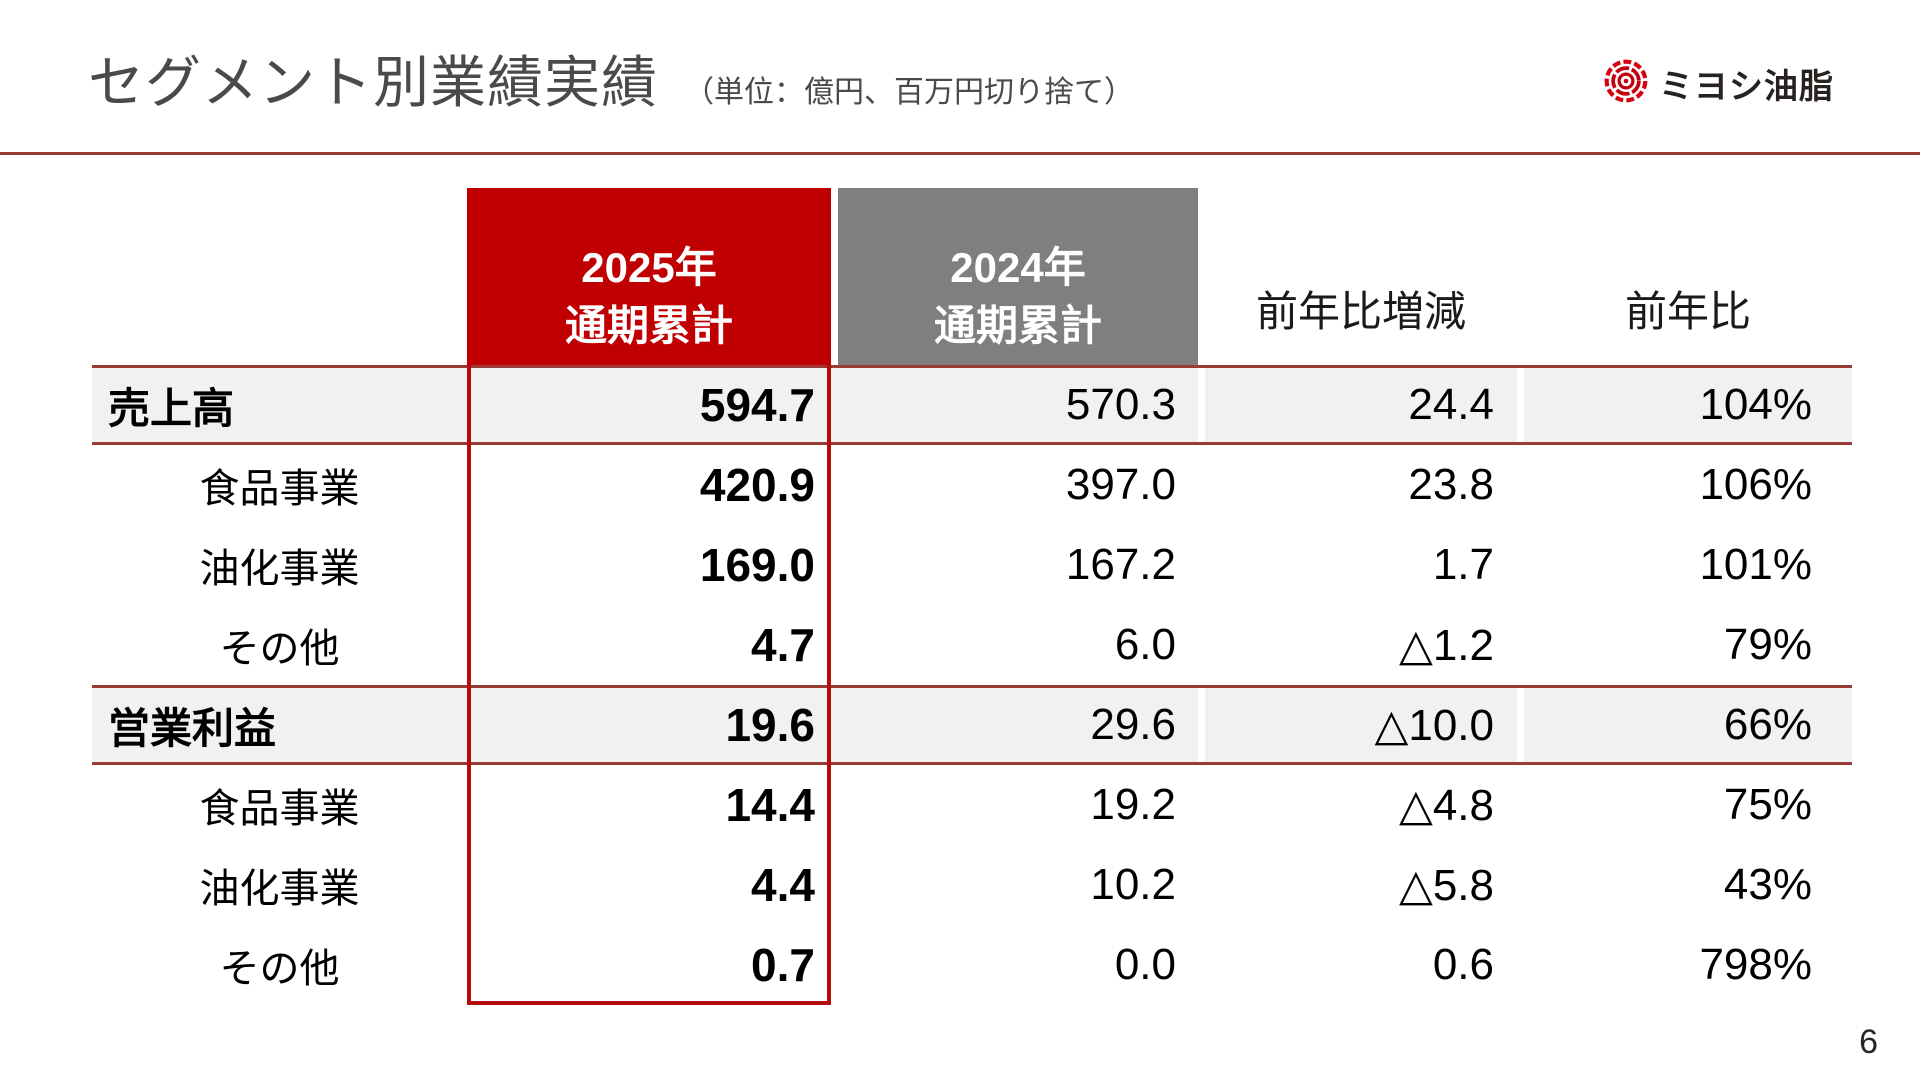 This screenshot has height=1080, width=1920. I want to click on value-2024-cell: 19.2, so click(1133, 804).